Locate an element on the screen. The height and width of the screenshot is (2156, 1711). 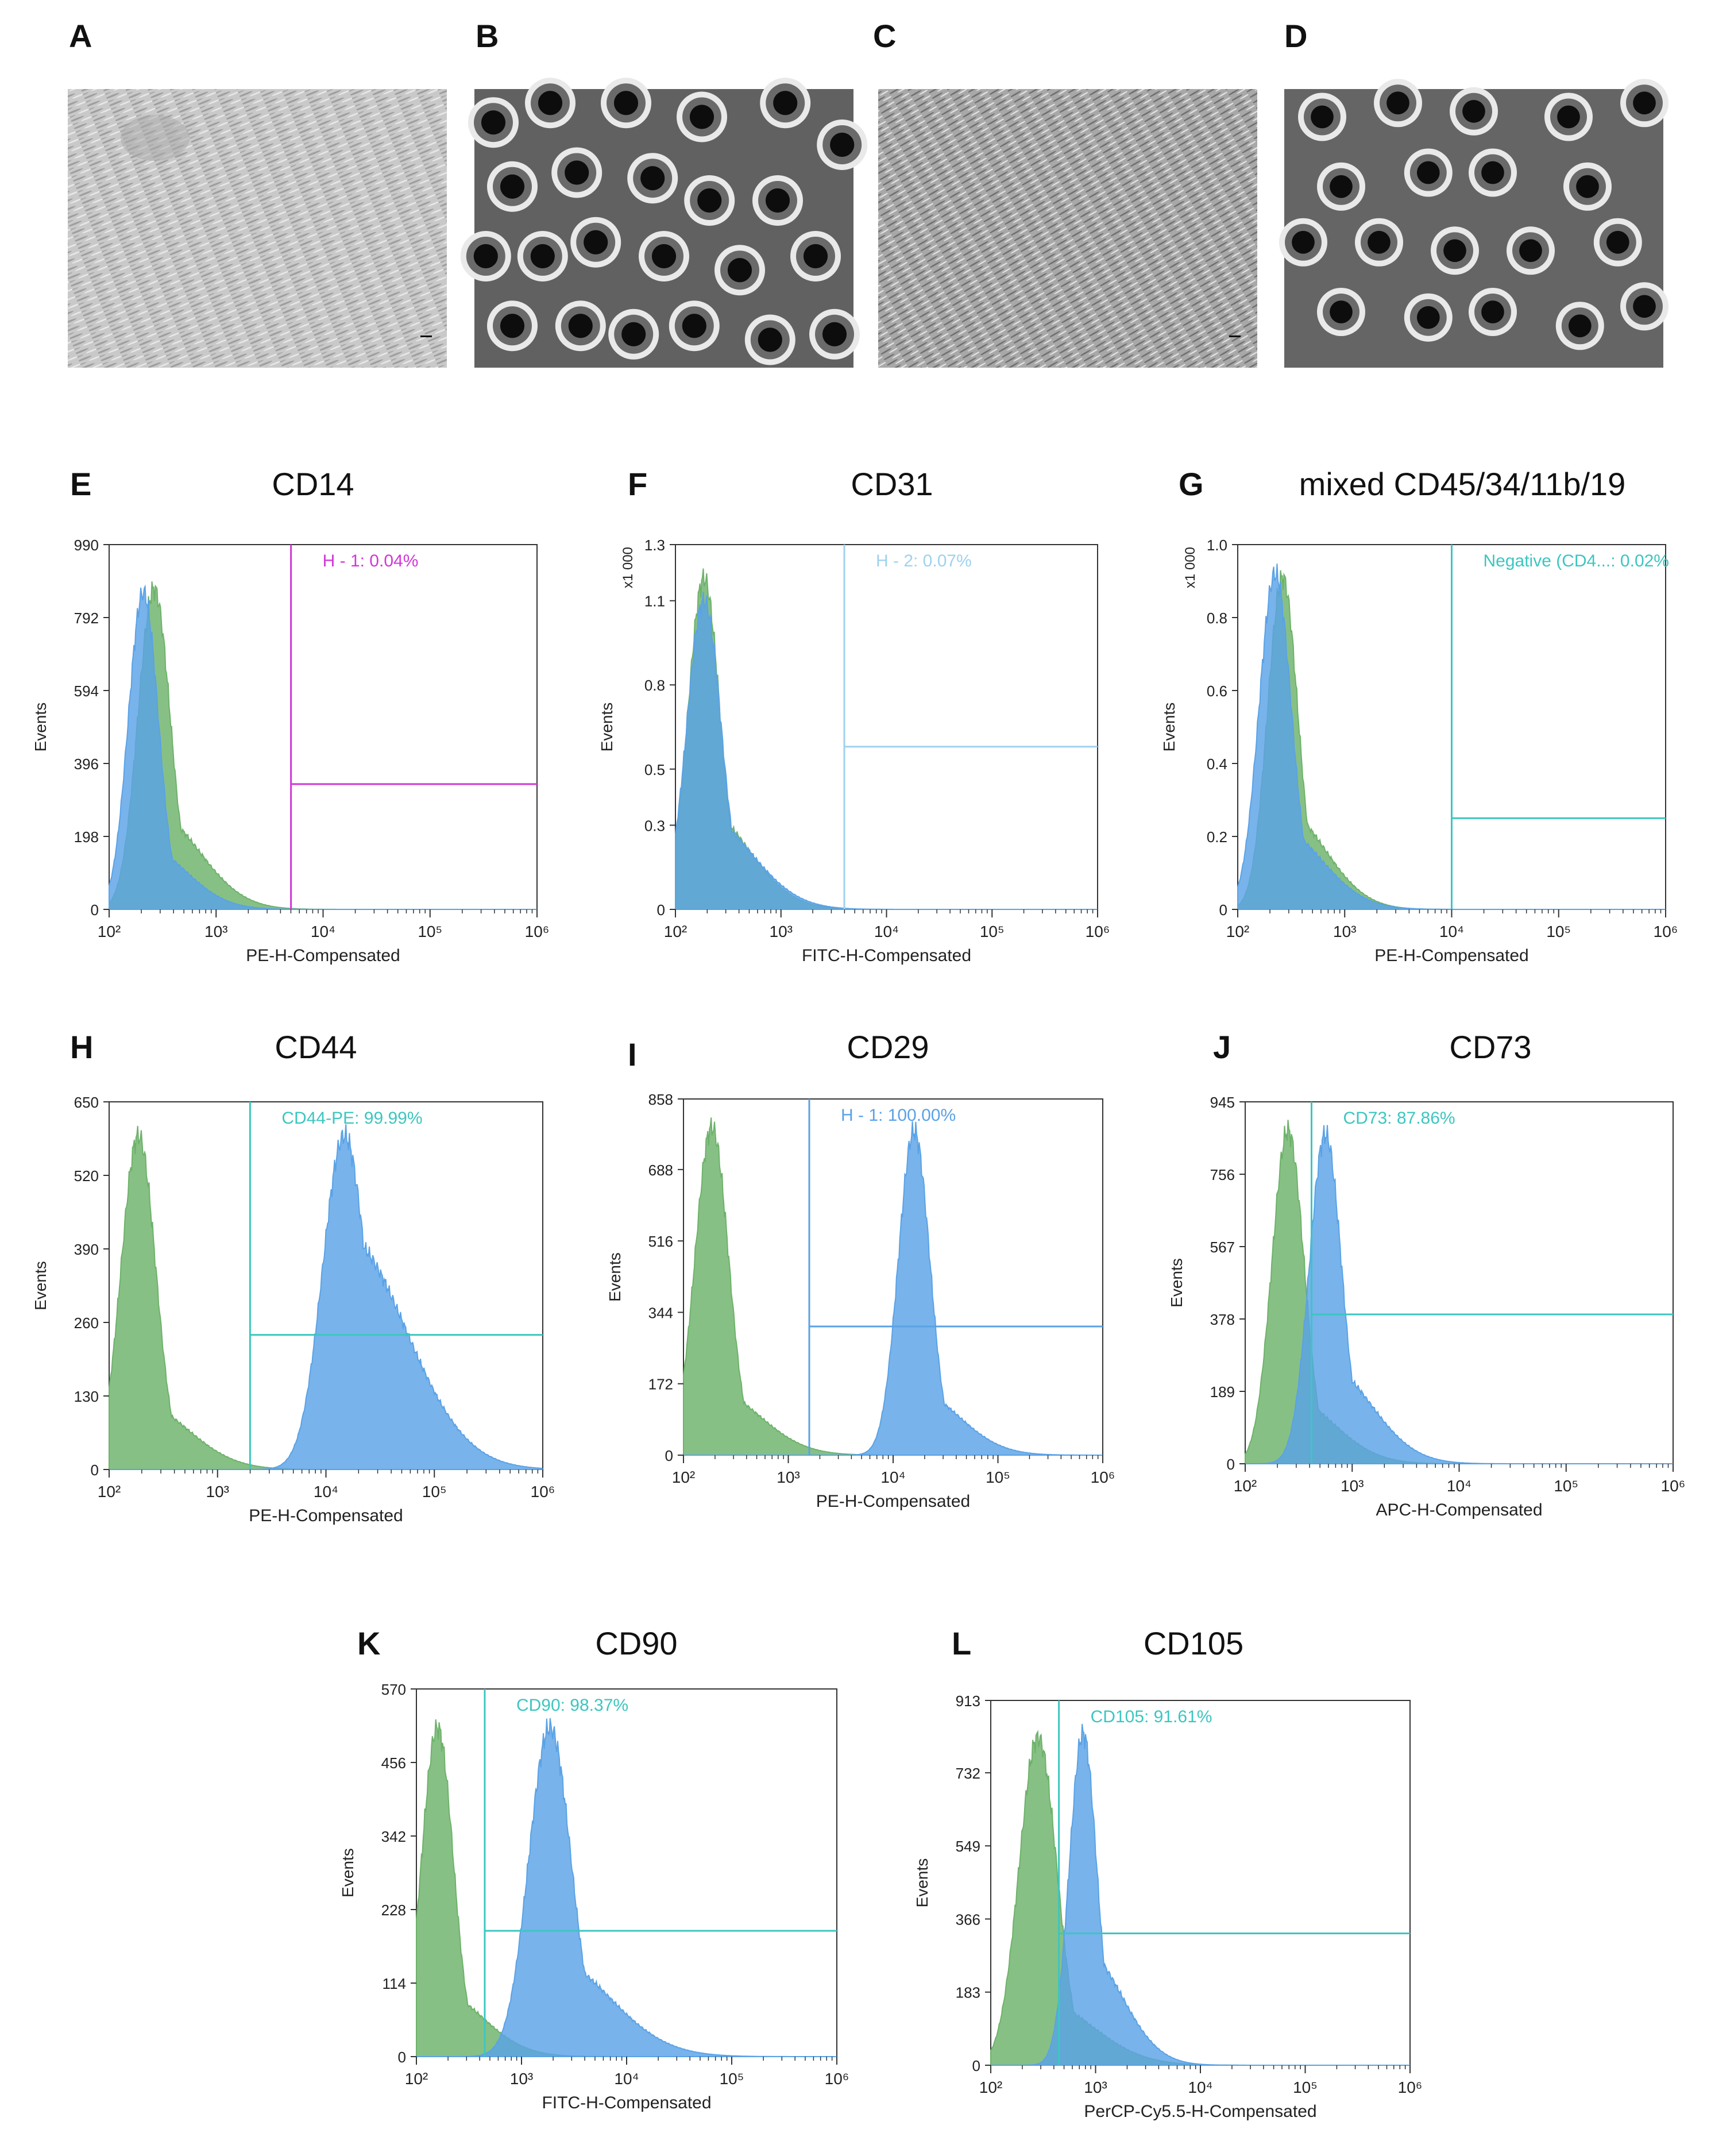
y-tick-label: 549 is located at coordinates (968, 1846).